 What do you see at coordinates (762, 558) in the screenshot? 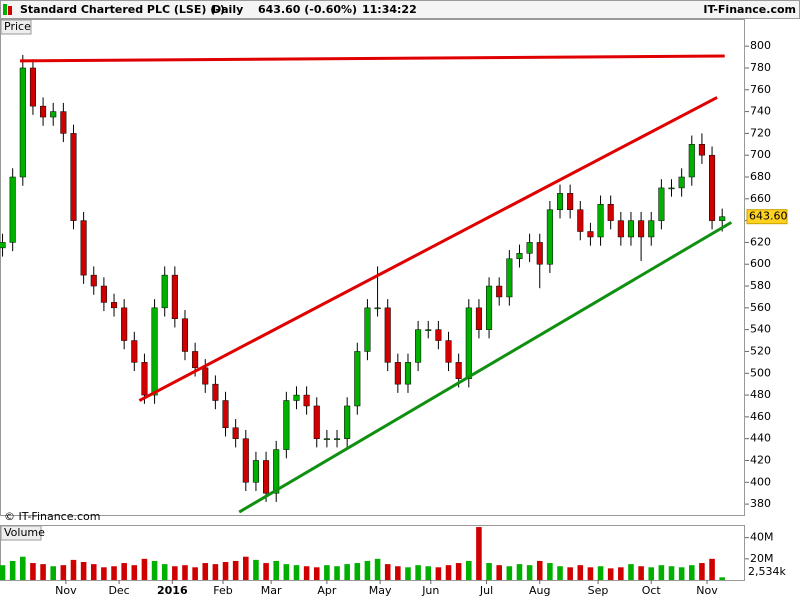
I see `volume-tick-label: 20M` at bounding box center [762, 558].